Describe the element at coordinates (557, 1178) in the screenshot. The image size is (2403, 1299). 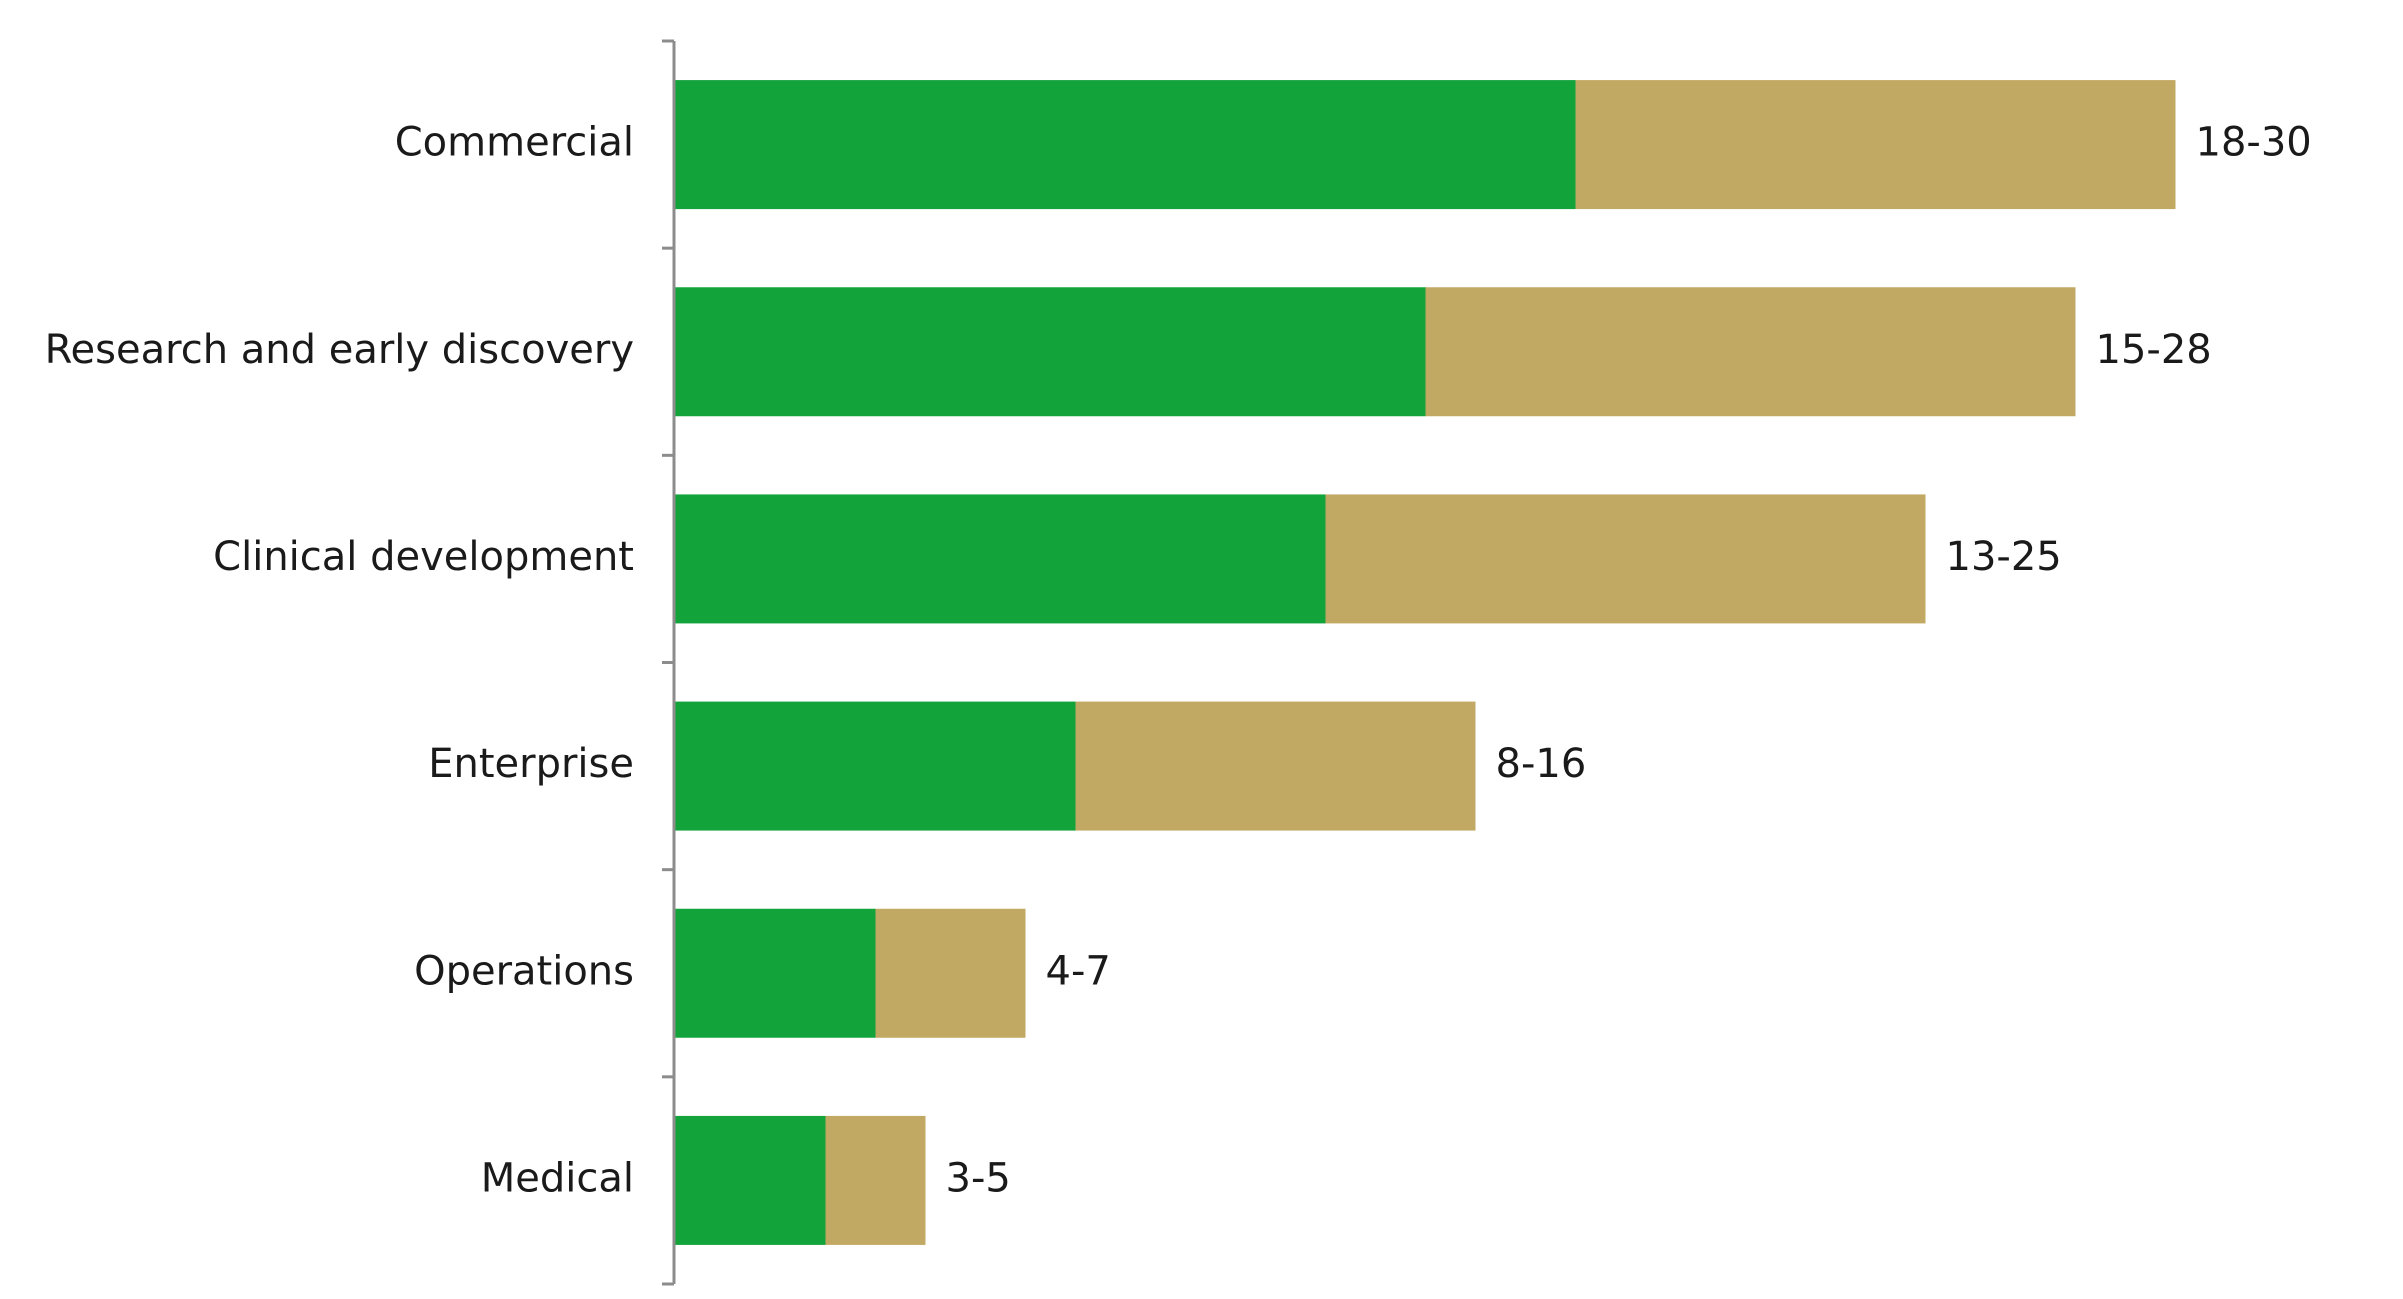
I see `category-label: Medical` at that location.